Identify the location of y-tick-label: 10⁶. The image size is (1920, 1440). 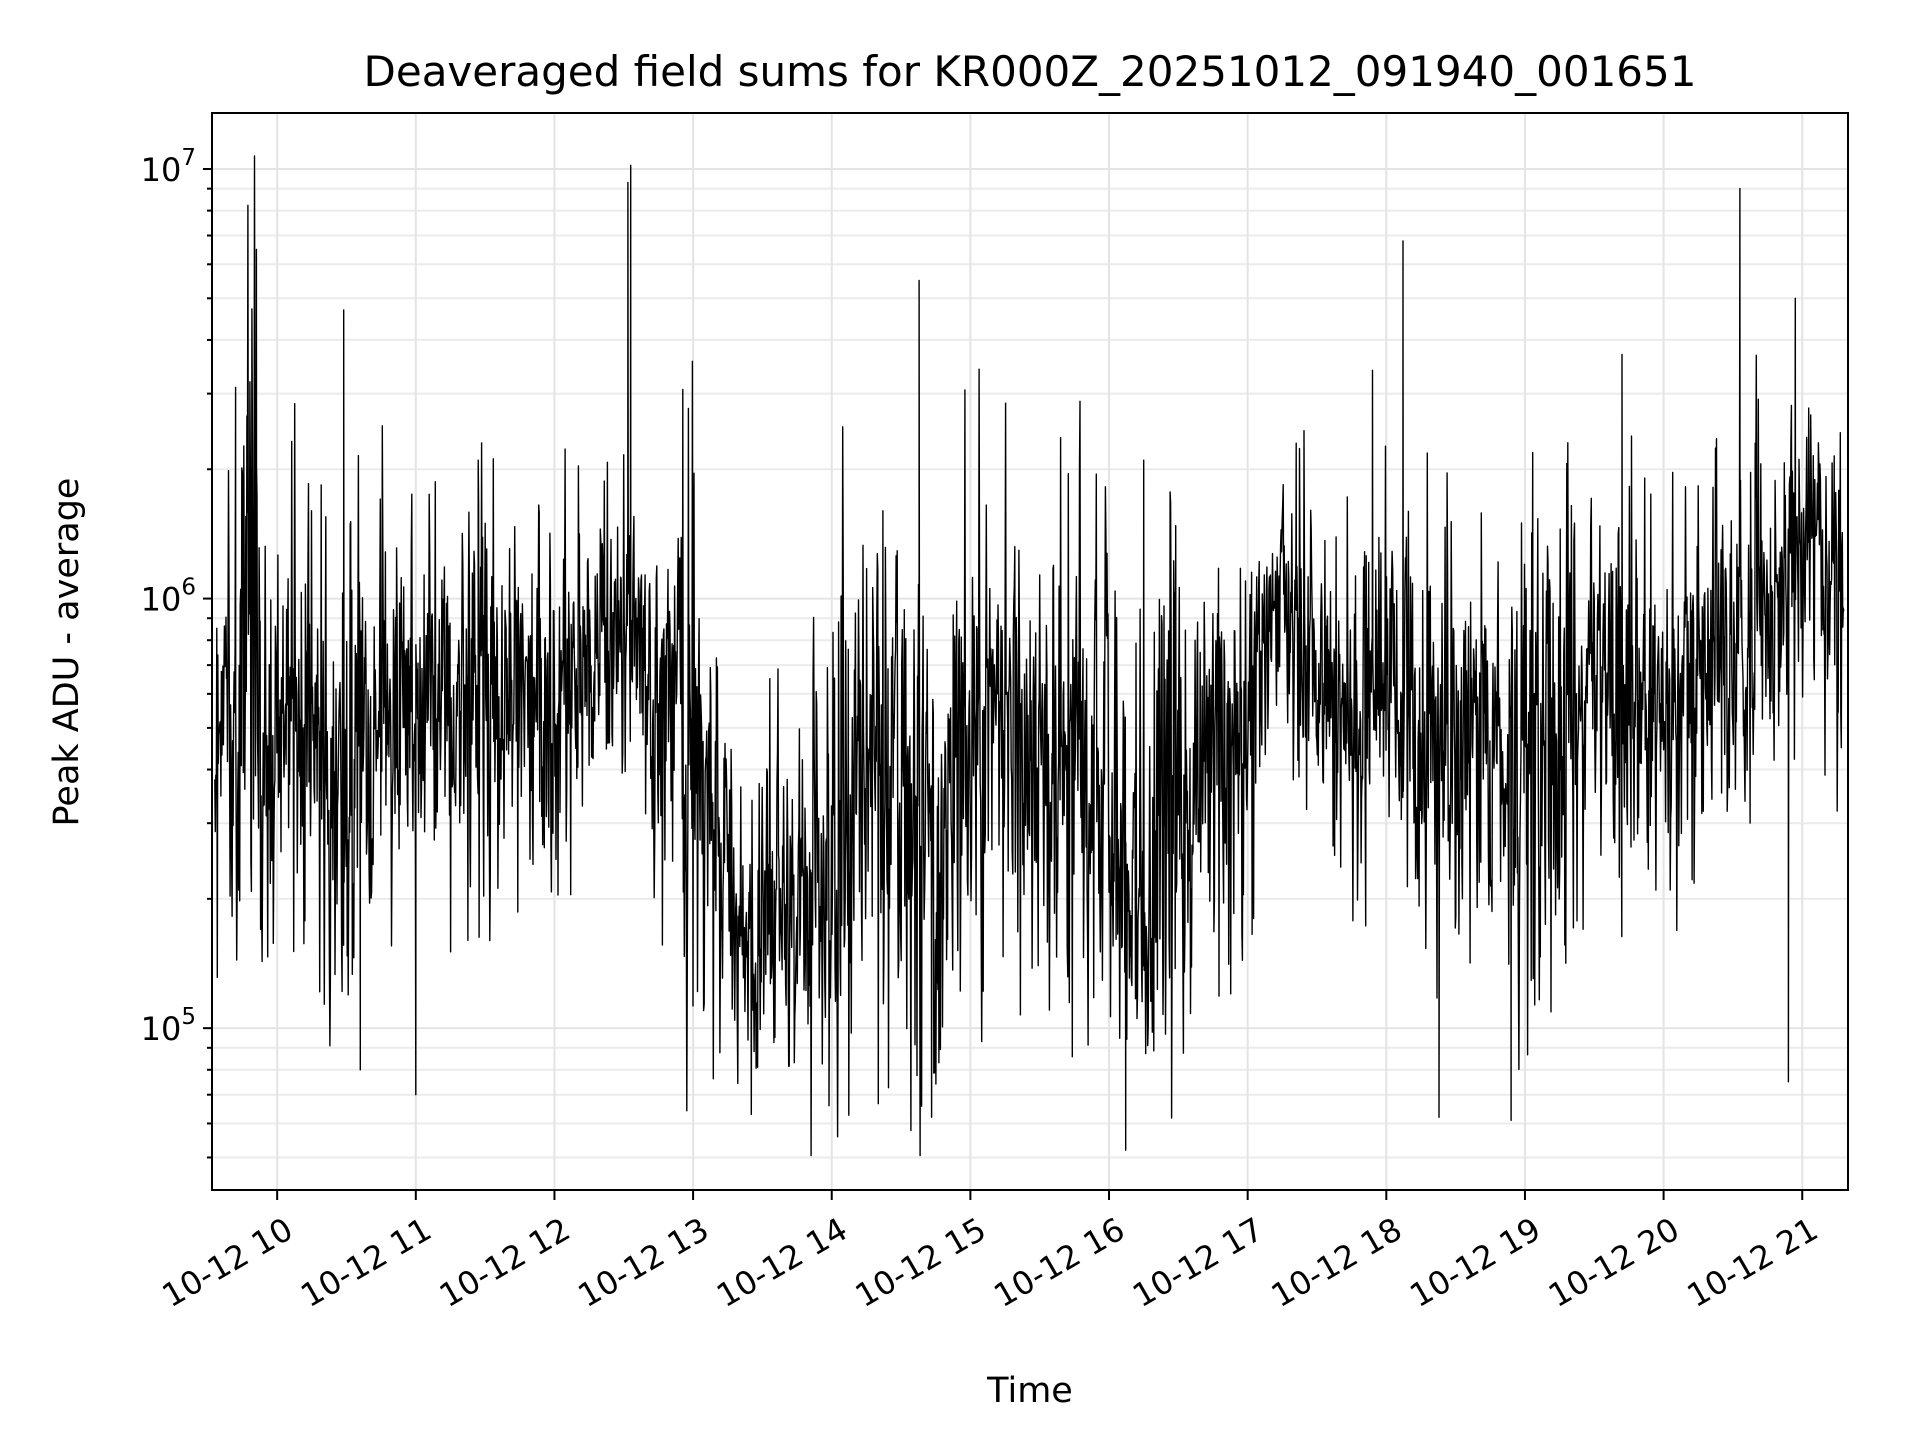
(168, 597).